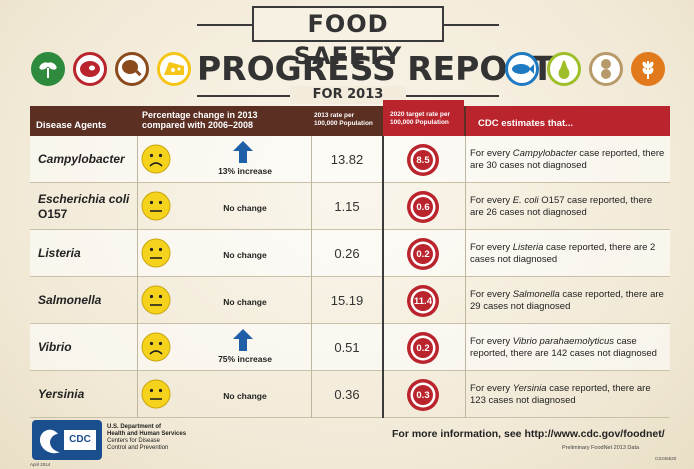 This screenshot has height=469, width=694. I want to click on meat-icon, so click(90, 69).